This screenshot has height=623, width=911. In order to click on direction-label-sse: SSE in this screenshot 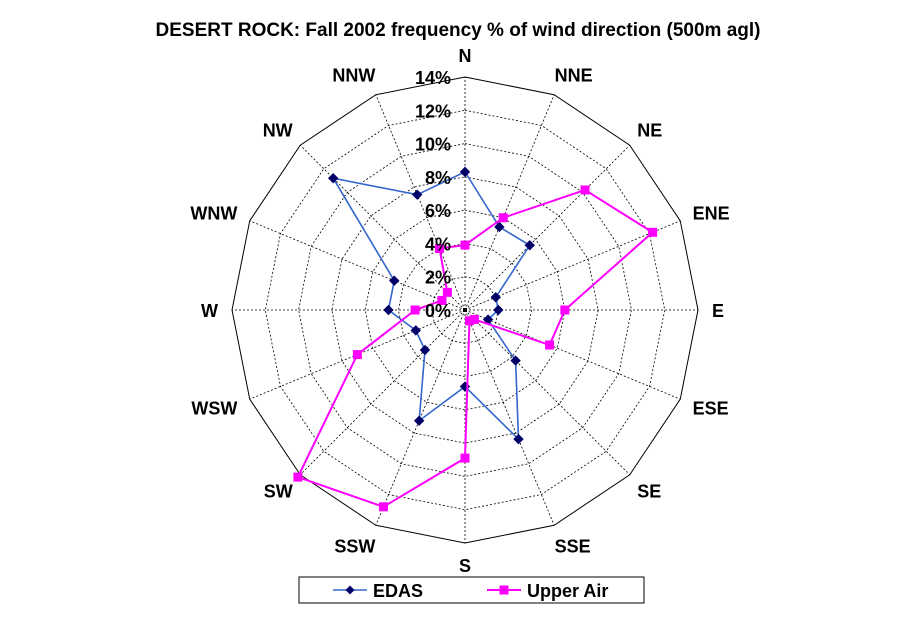, I will do `click(573, 547)`.